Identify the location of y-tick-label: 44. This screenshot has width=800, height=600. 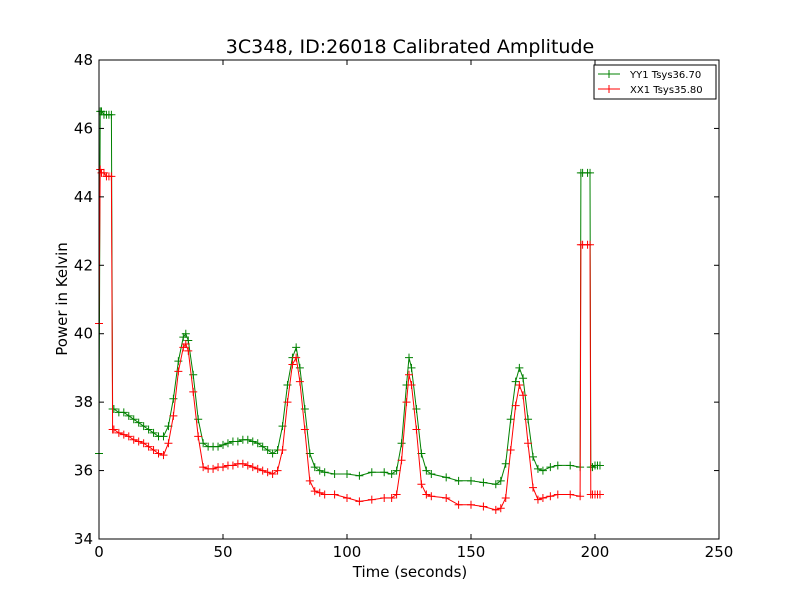
(83, 197).